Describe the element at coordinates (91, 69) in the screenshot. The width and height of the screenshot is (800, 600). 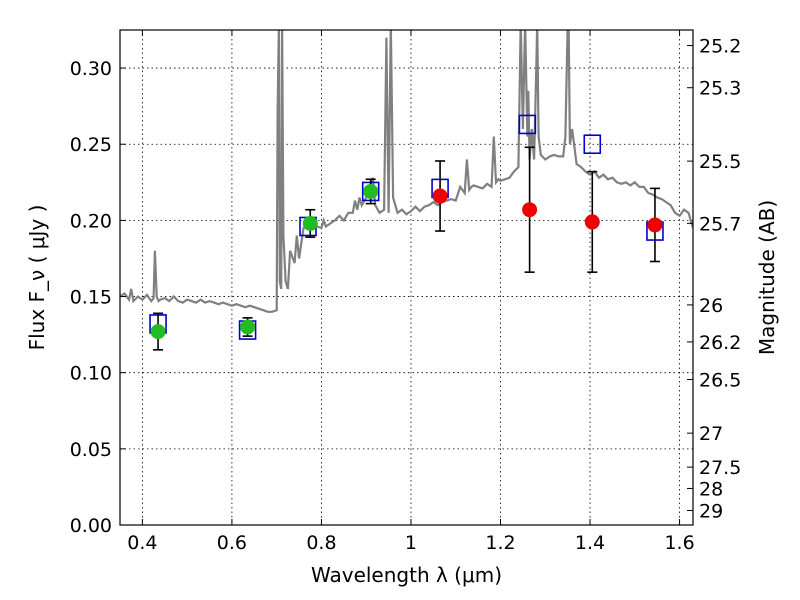
I see `y-tick-label: 0.30` at that location.